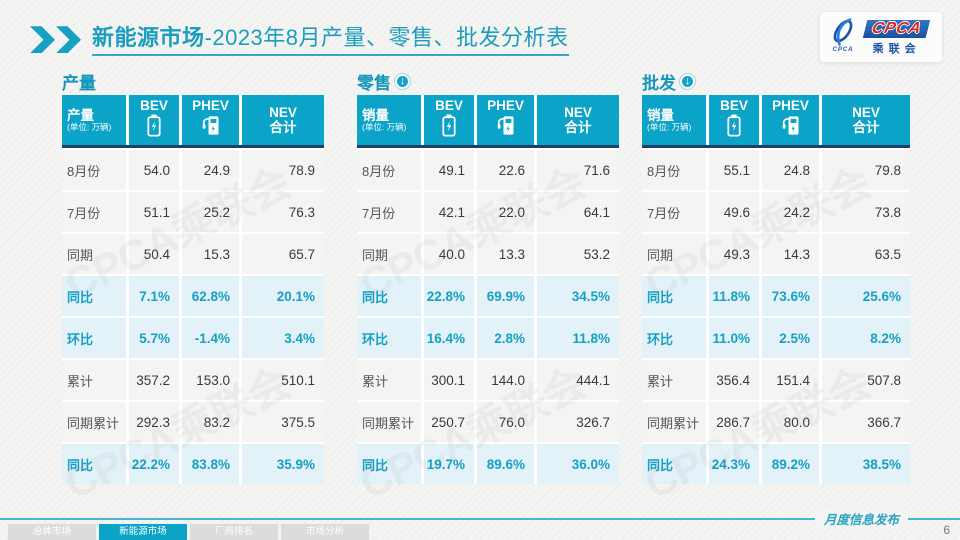  What do you see at coordinates (734, 254) in the screenshot?
I see `cell-value: 49.3` at bounding box center [734, 254].